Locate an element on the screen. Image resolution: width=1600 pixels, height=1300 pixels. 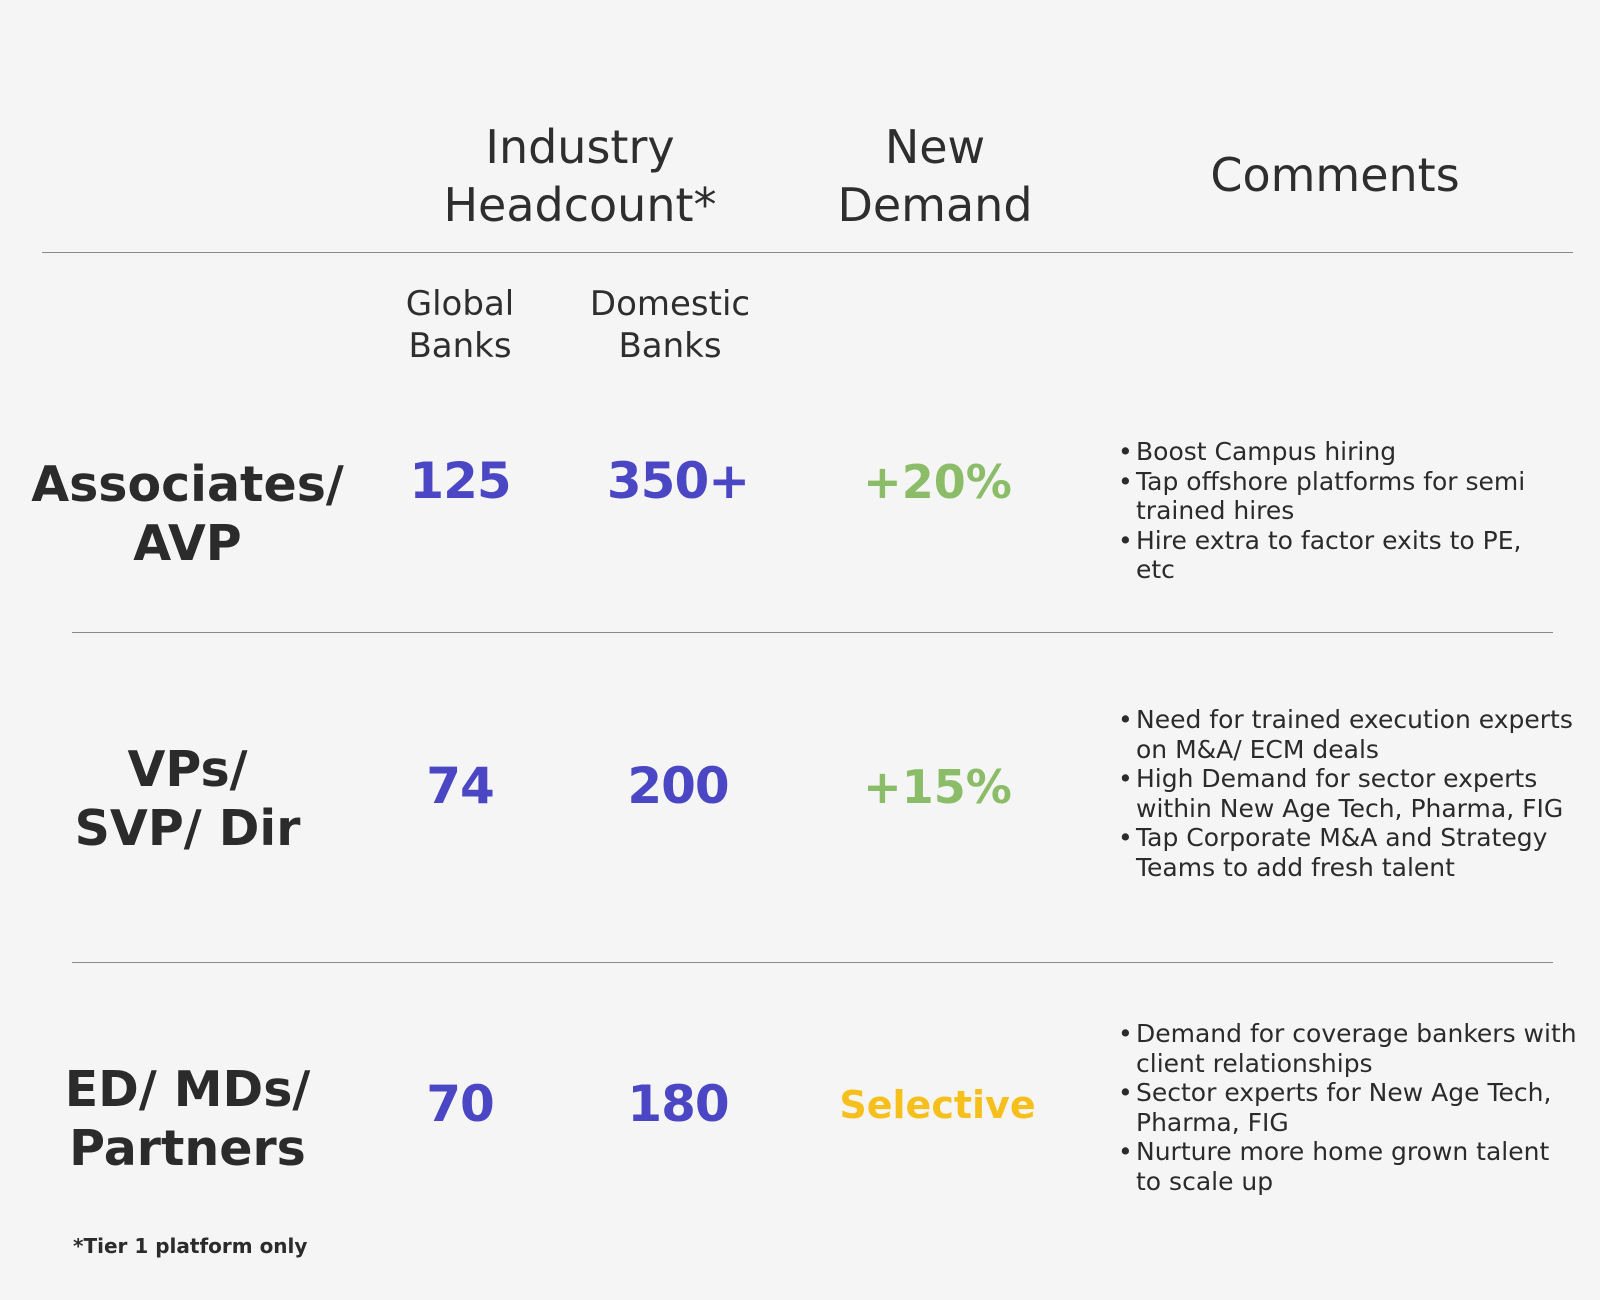
row-label-line2: AVP is located at coordinates (187, 543).